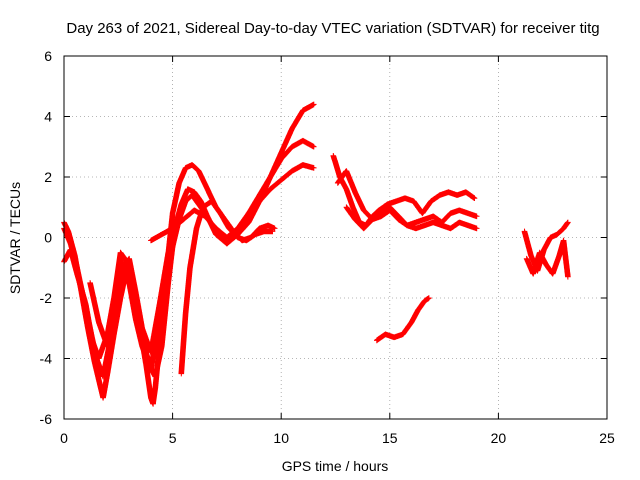 This screenshot has width=640, height=480. I want to click on y-tick-label: 2, so click(48, 177).